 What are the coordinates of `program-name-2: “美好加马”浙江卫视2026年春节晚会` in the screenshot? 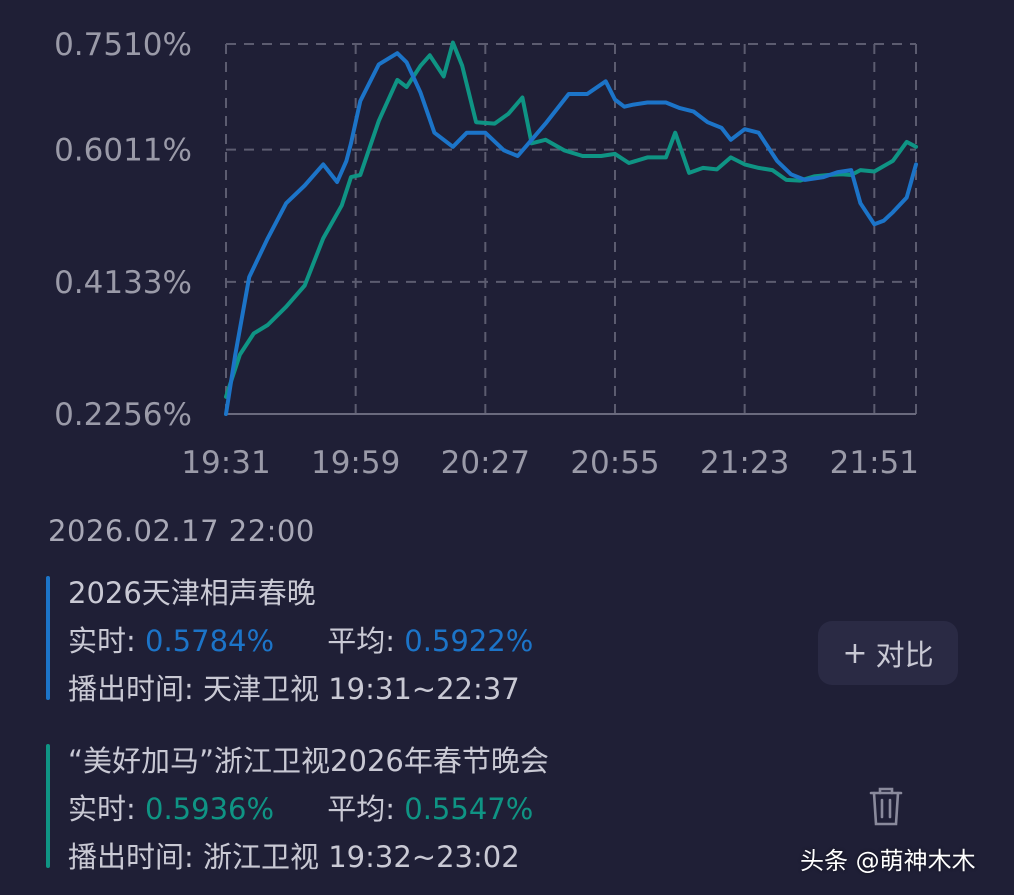 It's located at (308, 761).